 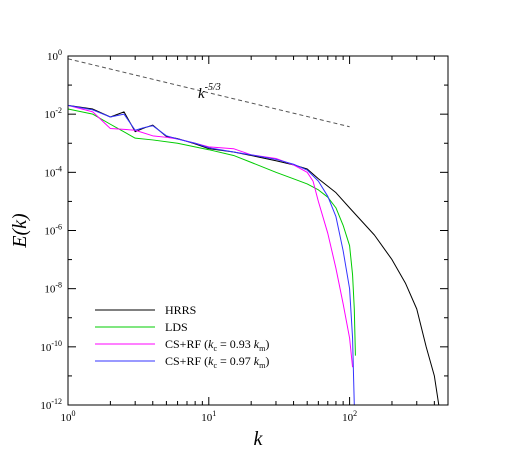 I want to click on y-tick-label: 10⁰, so click(x=54, y=55).